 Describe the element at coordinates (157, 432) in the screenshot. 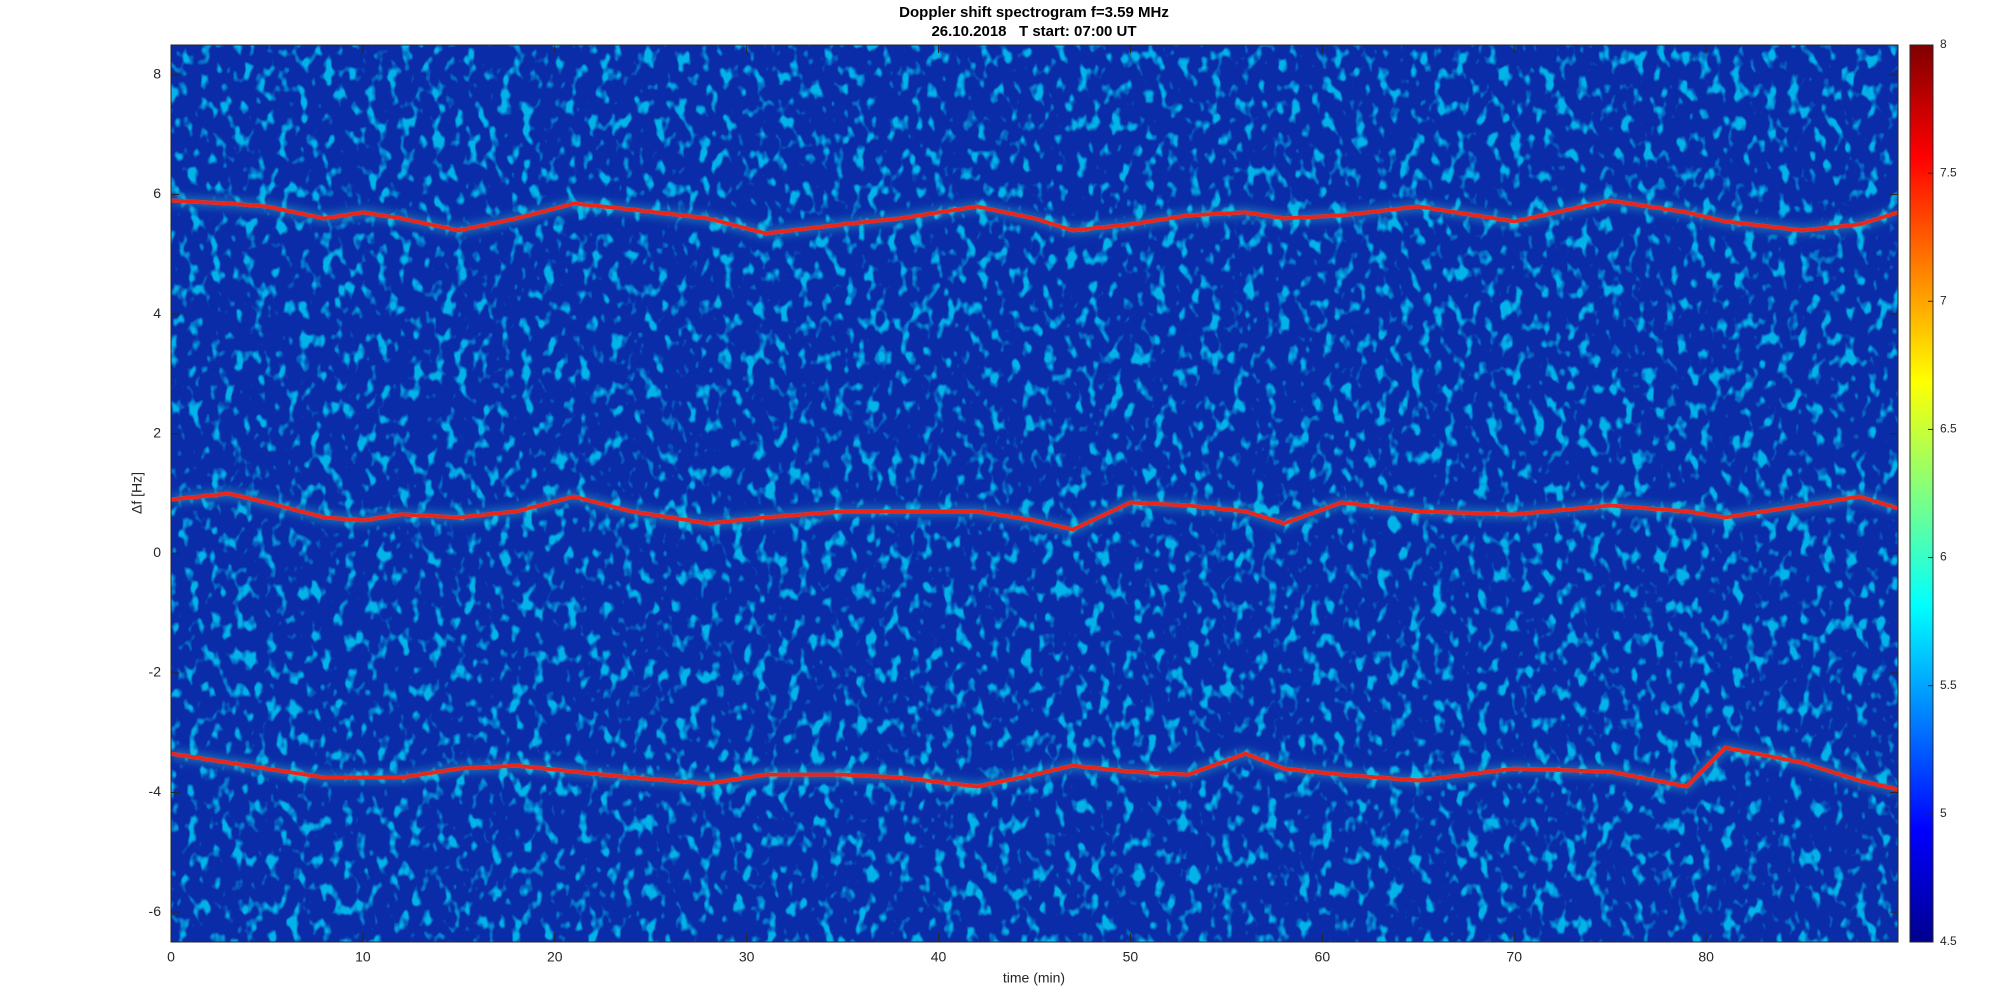

I see `y-tick-label: 2` at that location.